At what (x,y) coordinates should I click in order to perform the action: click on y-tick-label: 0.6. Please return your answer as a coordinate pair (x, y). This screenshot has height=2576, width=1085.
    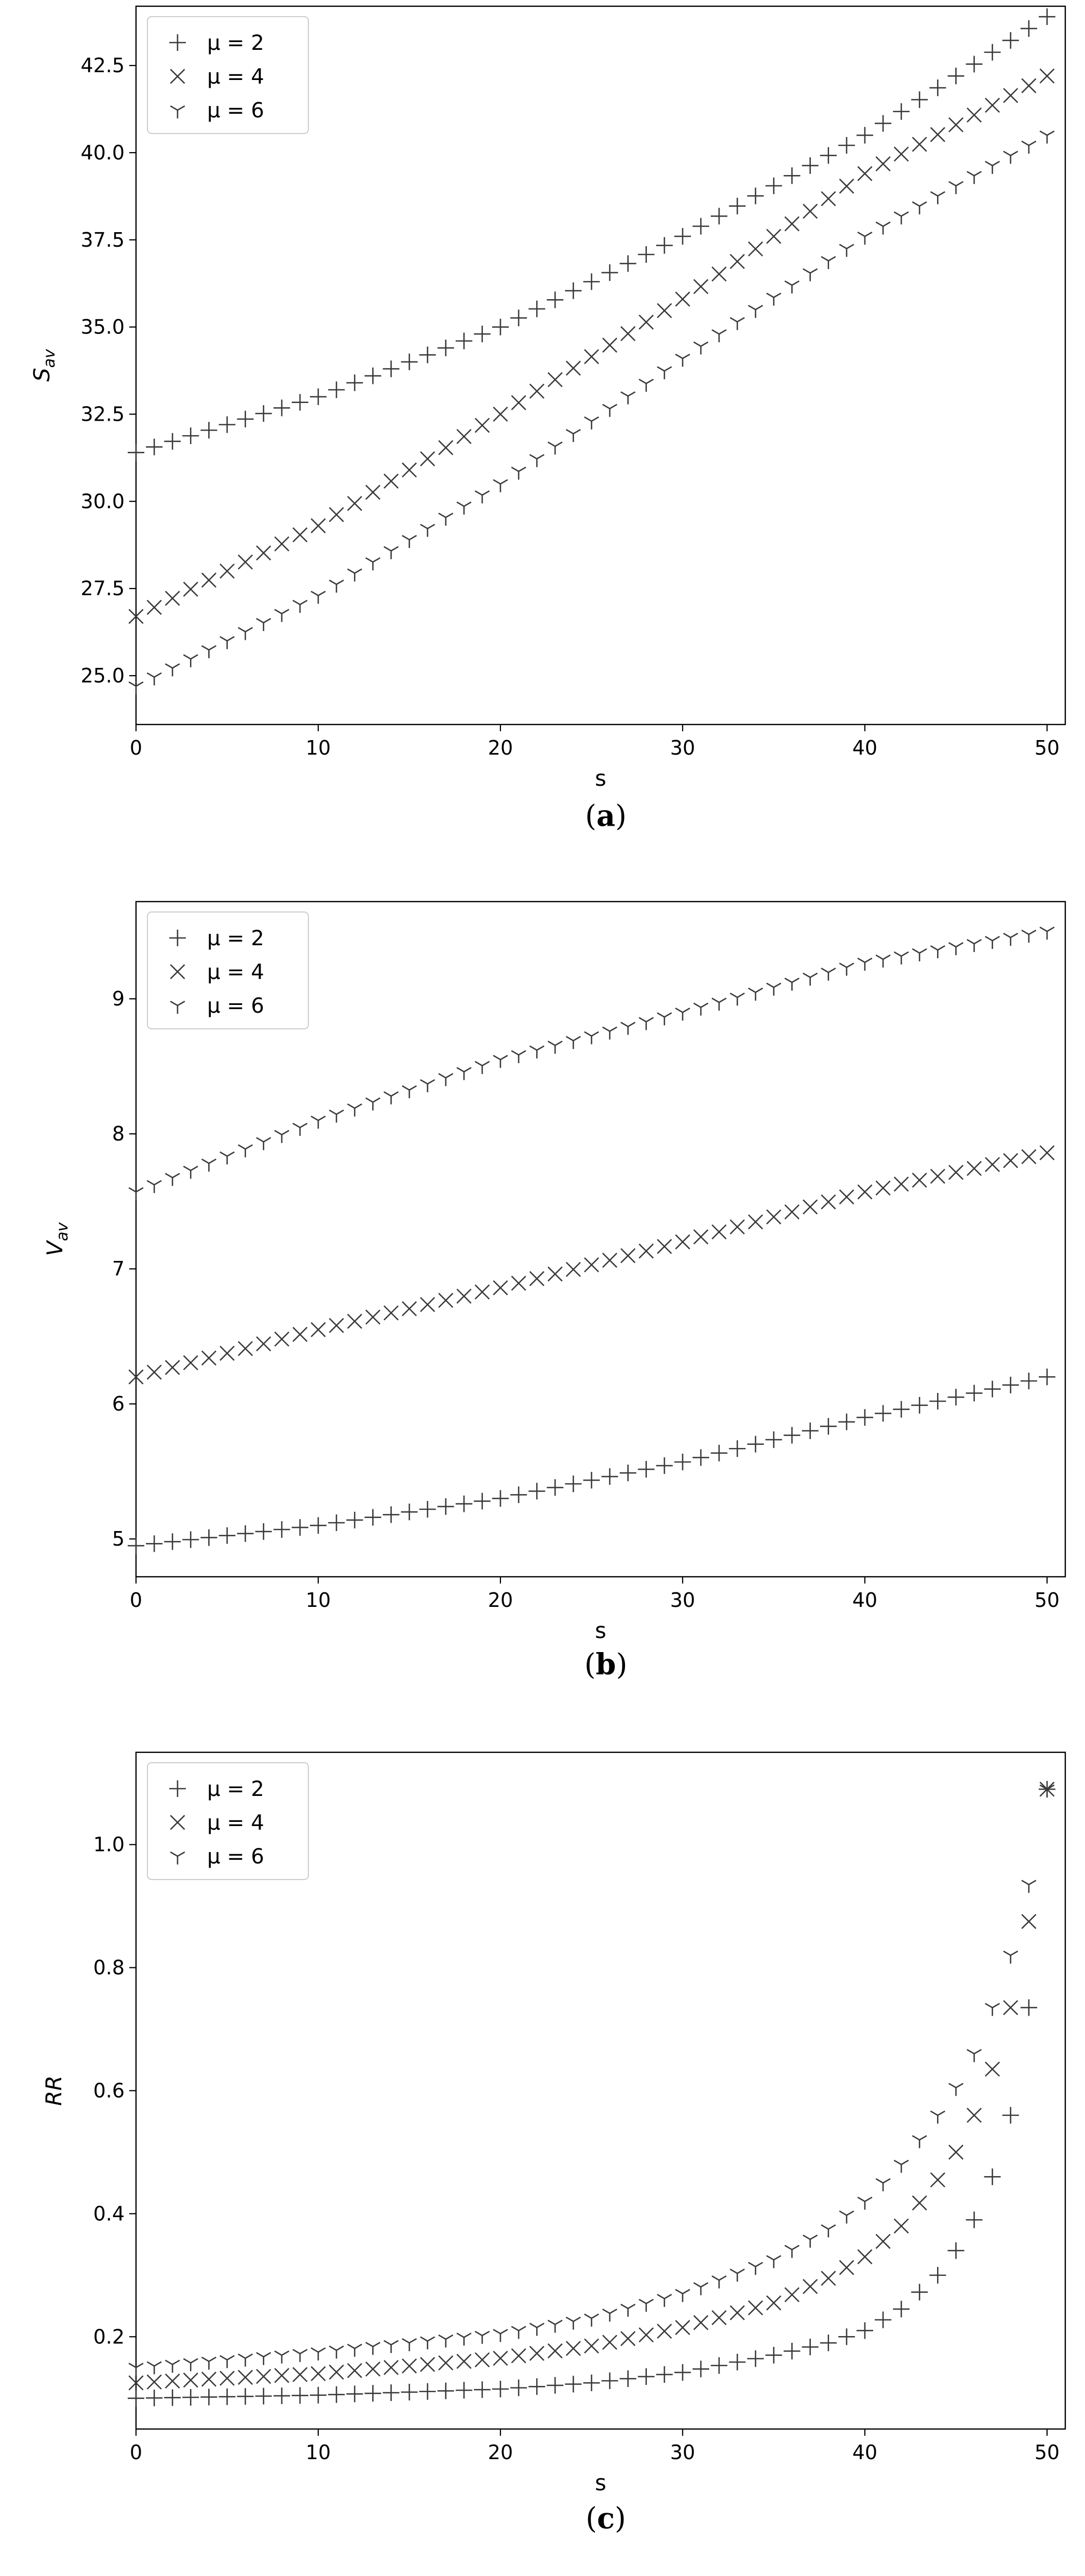
    Looking at the image, I should click on (109, 2091).